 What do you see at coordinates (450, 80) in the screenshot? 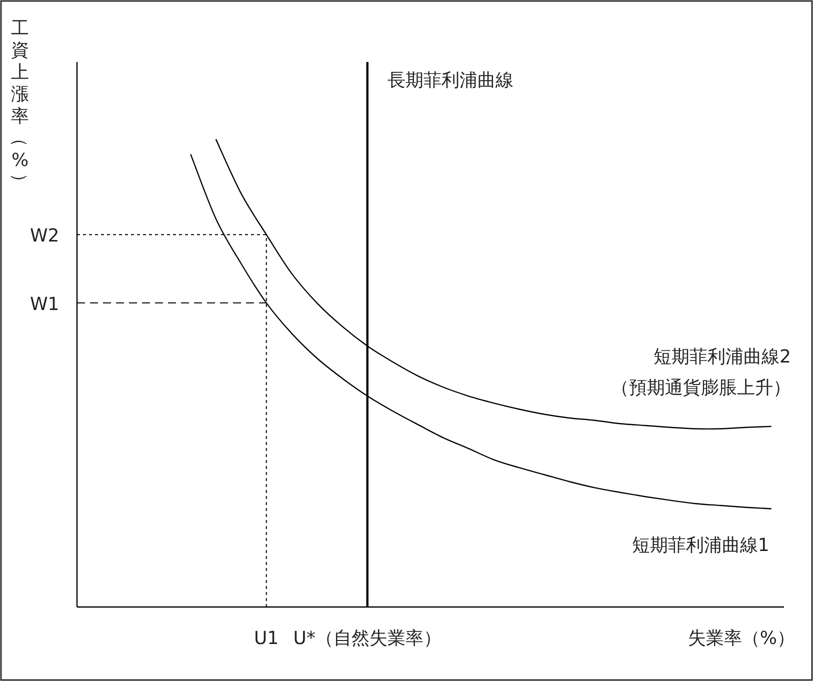
I see `ref-label: 長期菲利浦曲線` at bounding box center [450, 80].